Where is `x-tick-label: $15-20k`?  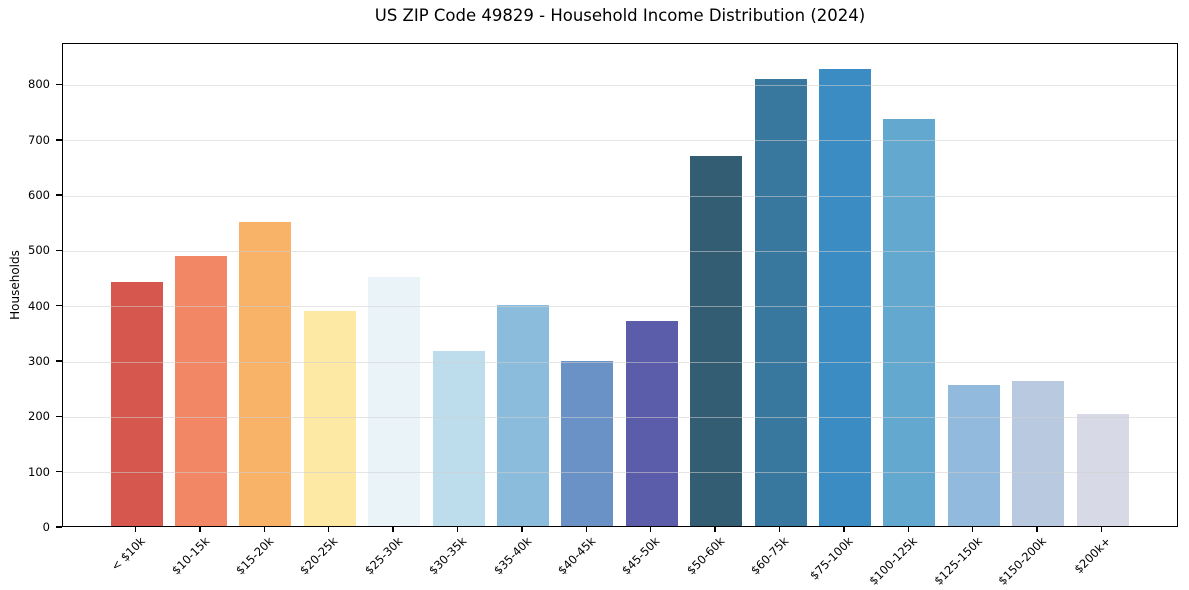
x-tick-label: $15-20k is located at coordinates (254, 556).